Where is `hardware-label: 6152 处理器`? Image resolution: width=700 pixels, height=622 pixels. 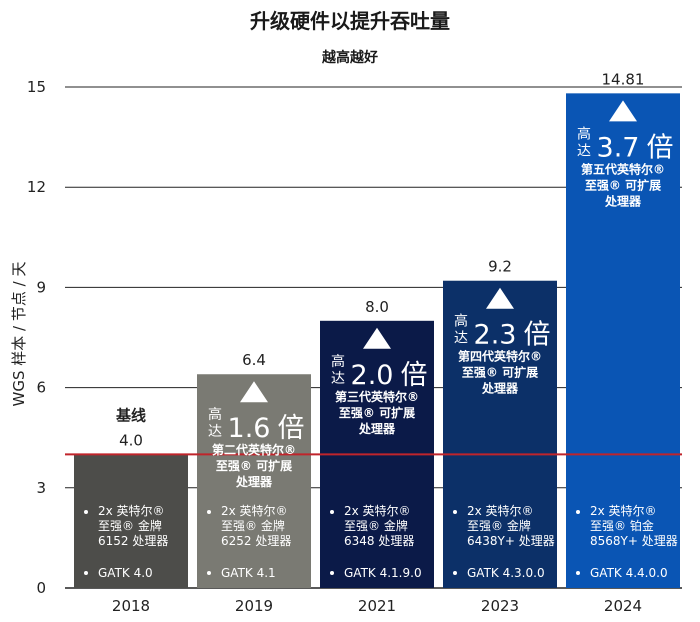
hardware-label: 6152 处理器 is located at coordinates (133, 541).